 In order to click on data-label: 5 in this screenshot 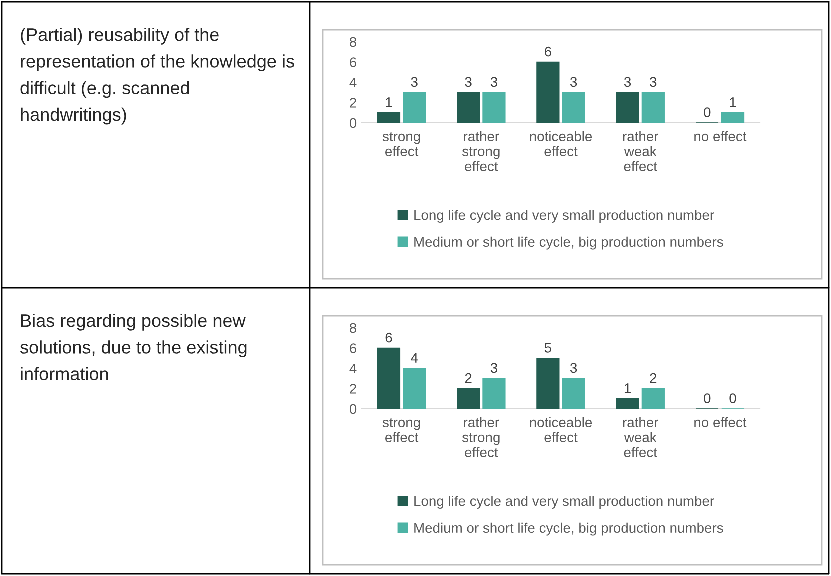, I will do `click(548, 348)`.